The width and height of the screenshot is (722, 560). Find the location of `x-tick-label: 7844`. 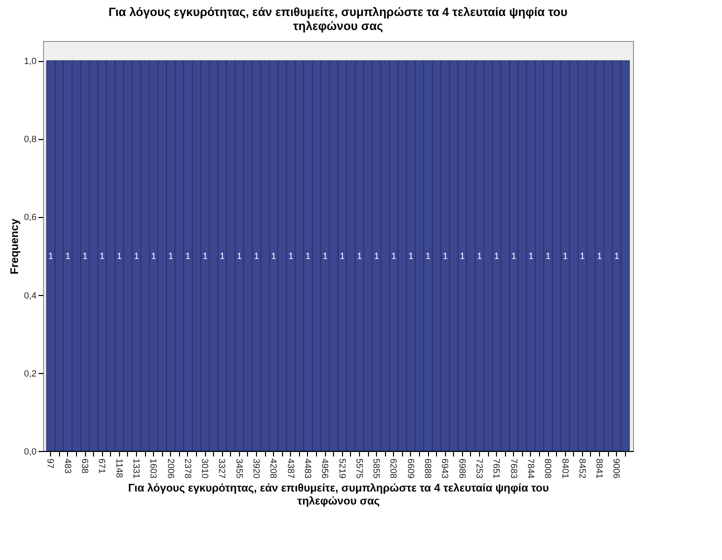

x-tick-label: 7844 is located at coordinates (531, 468).